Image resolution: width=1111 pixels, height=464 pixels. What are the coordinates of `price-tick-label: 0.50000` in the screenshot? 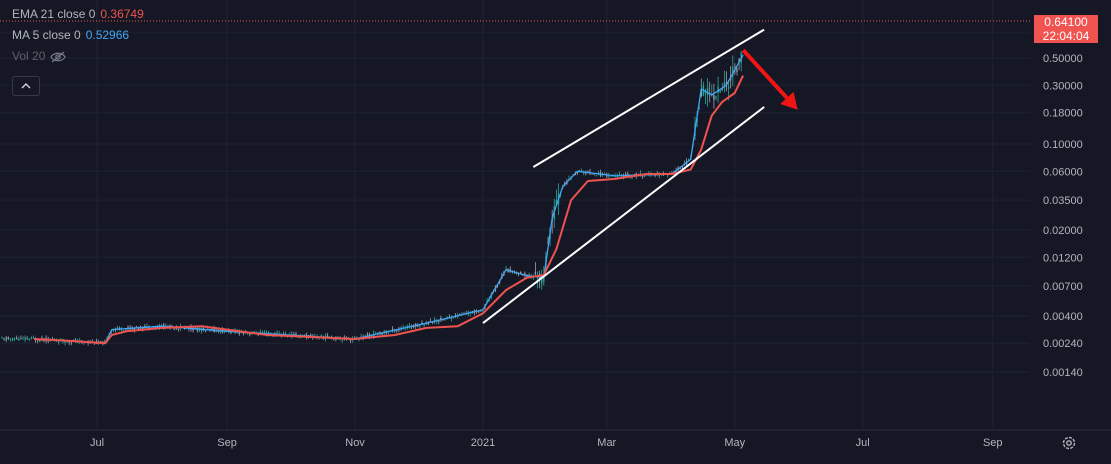 It's located at (1063, 59).